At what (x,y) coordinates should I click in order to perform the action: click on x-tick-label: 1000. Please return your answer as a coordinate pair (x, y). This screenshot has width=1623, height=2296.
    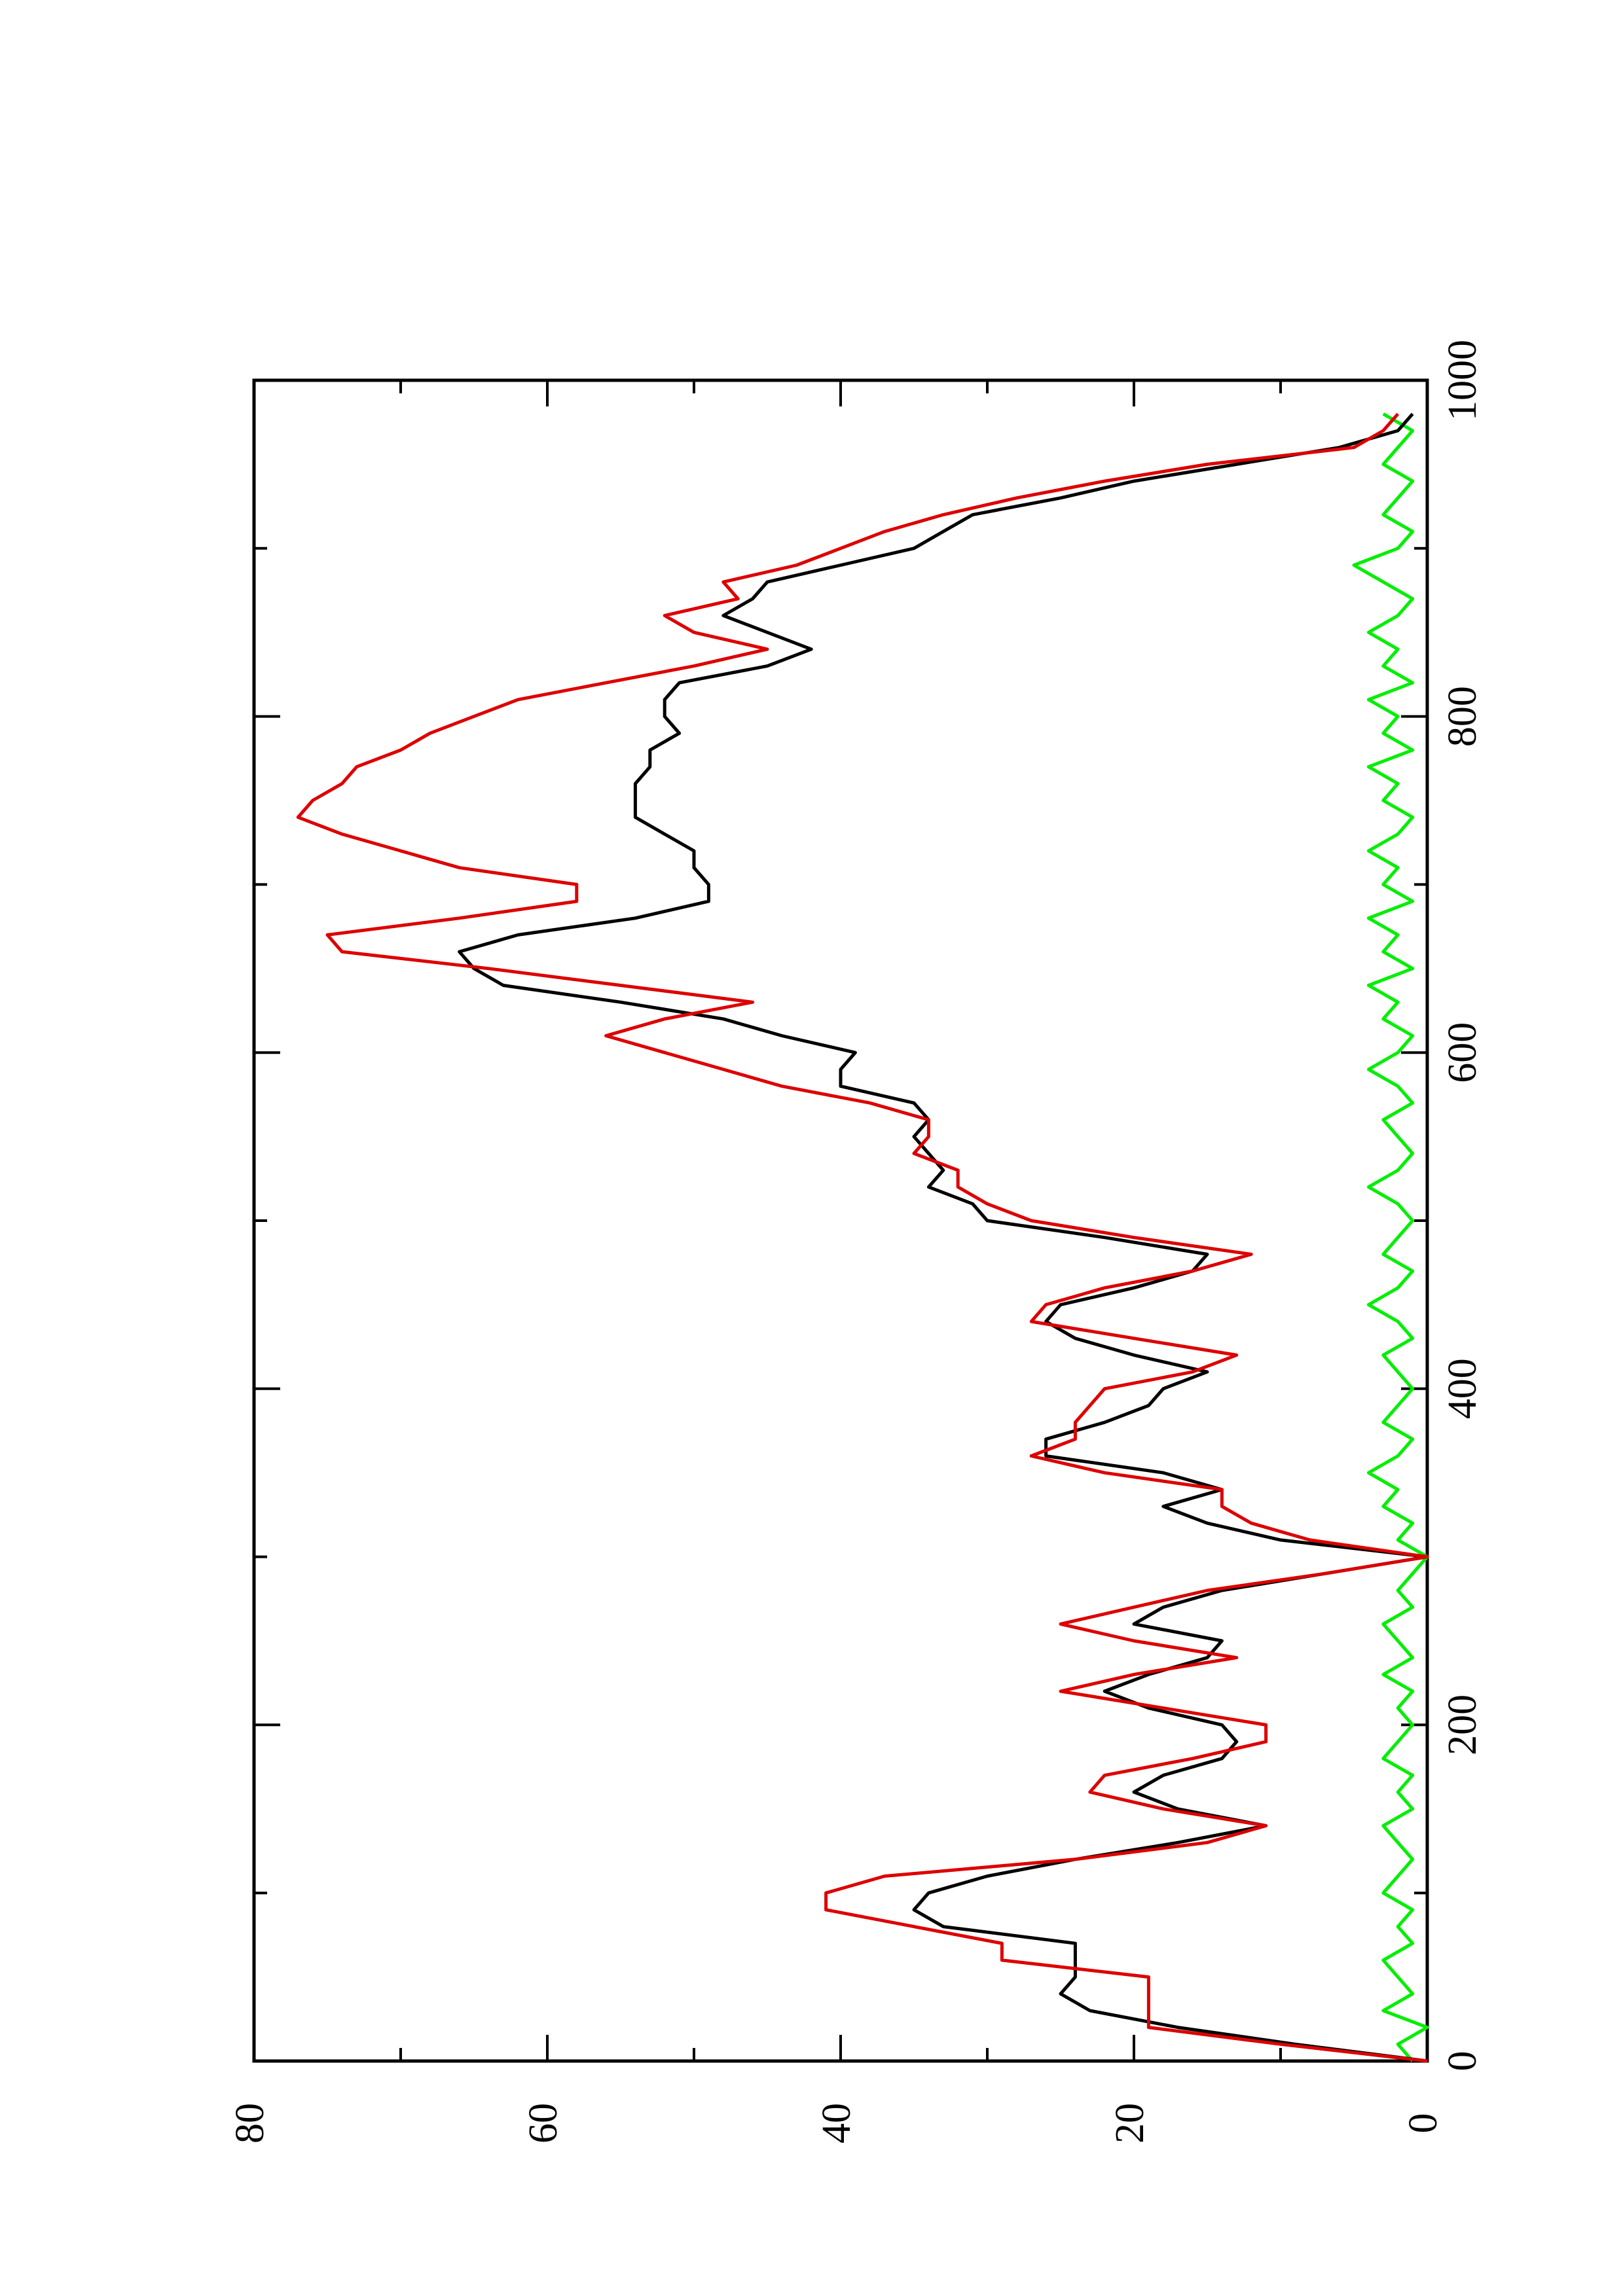
    Looking at the image, I should click on (1462, 380).